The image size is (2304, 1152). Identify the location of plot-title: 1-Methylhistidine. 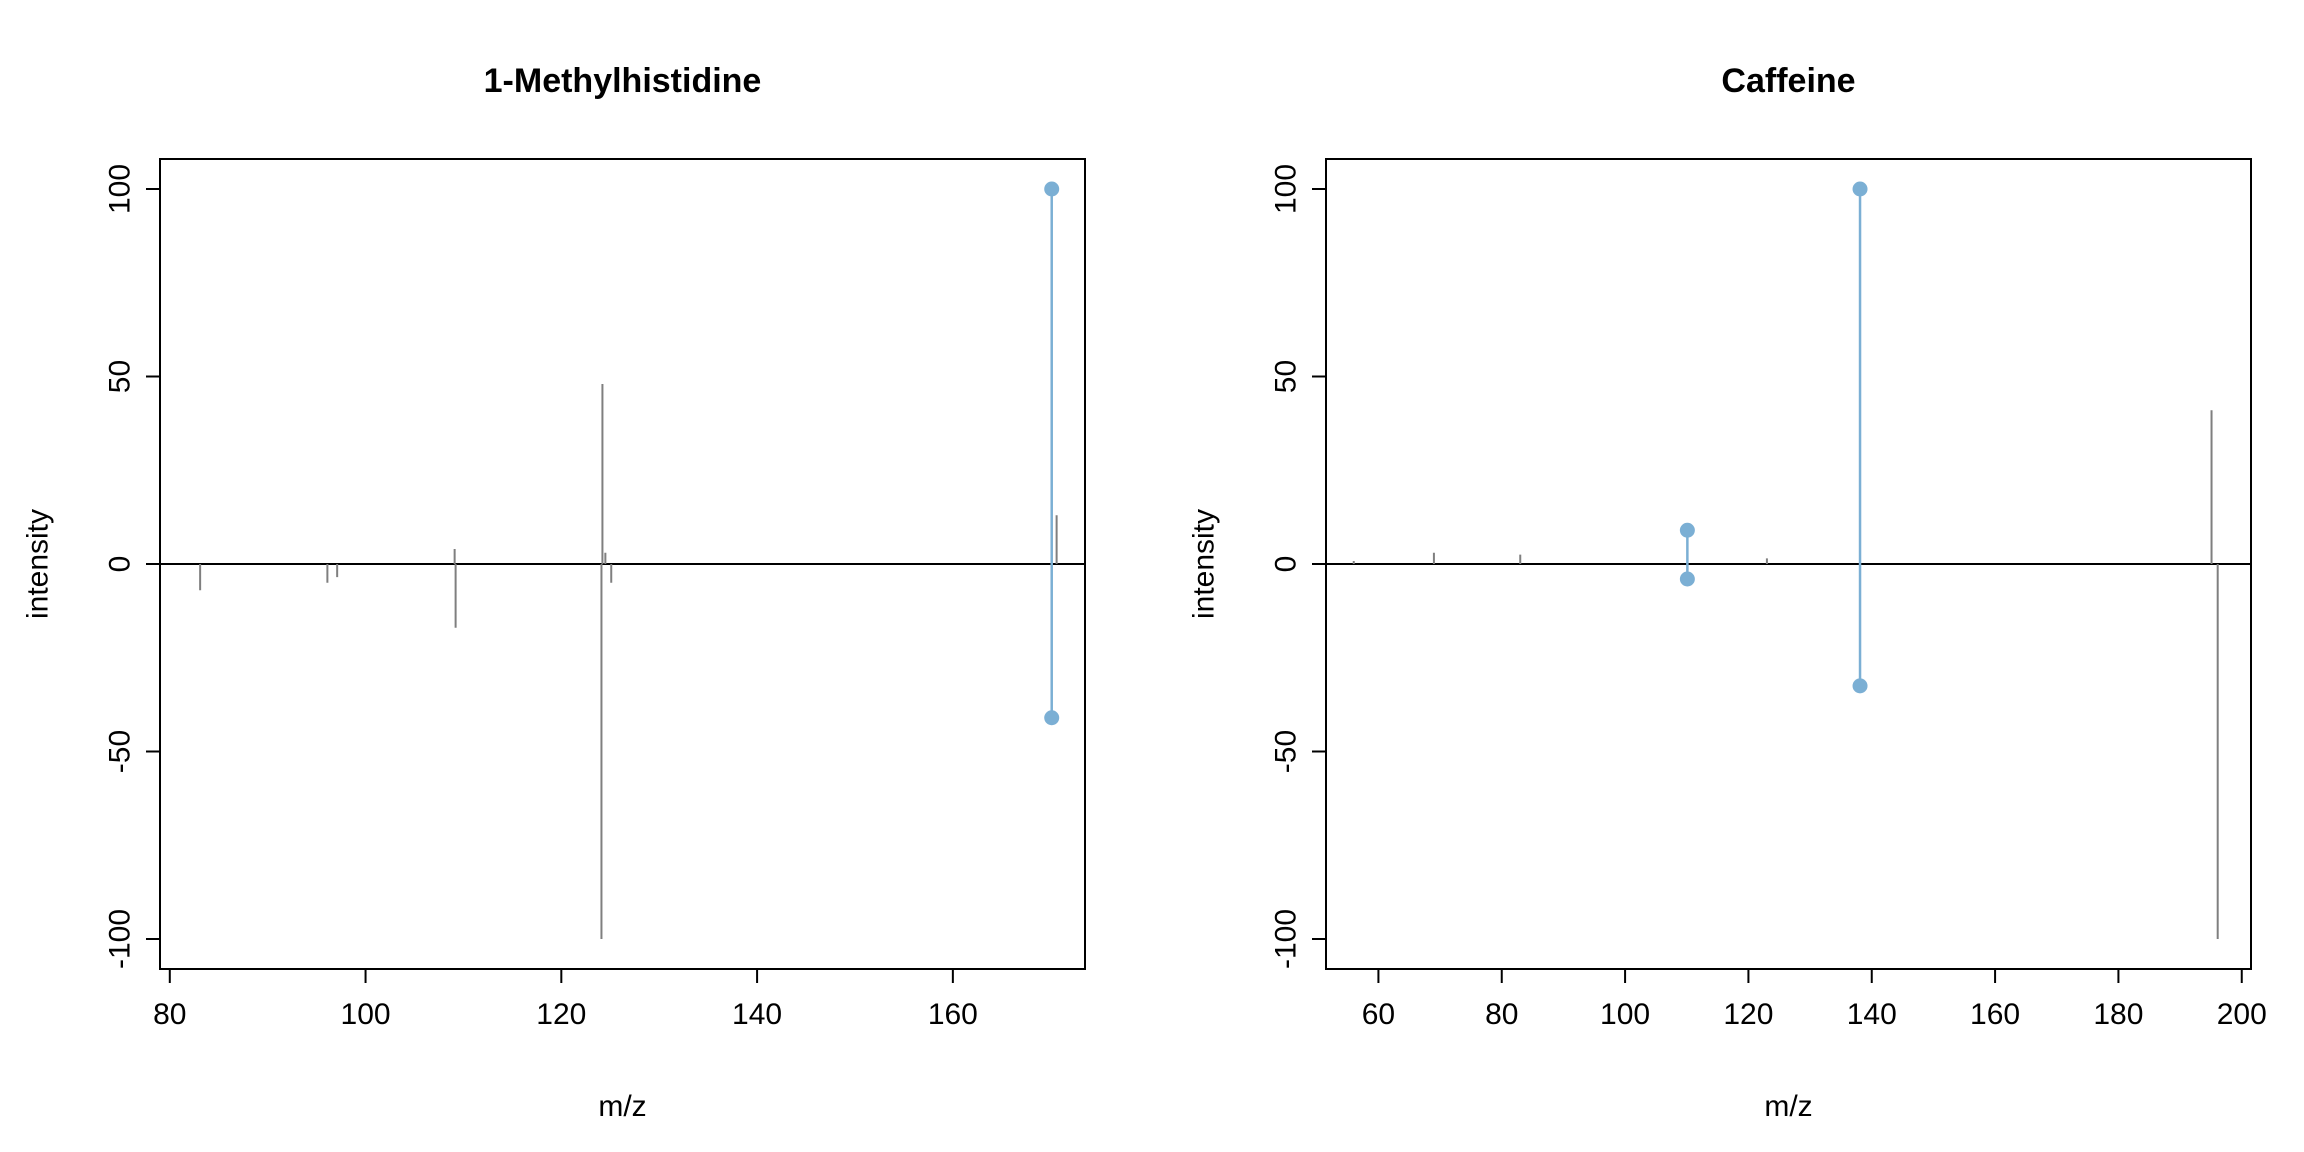
(623, 81).